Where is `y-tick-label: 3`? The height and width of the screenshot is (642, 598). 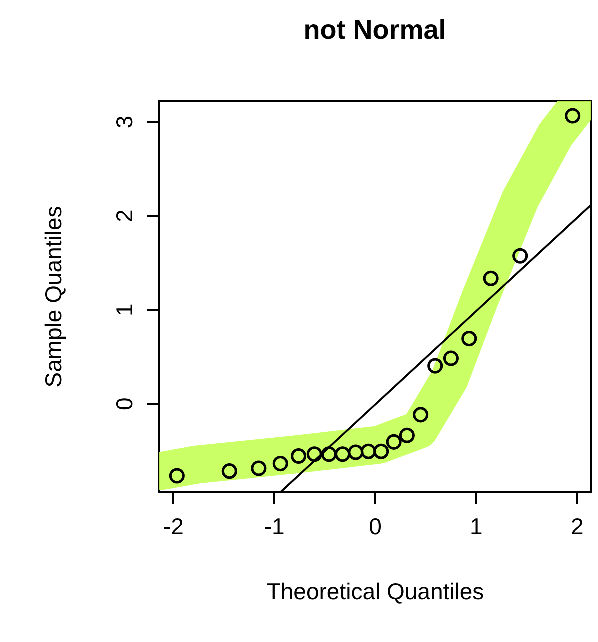 y-tick-label: 3 is located at coordinates (125, 122).